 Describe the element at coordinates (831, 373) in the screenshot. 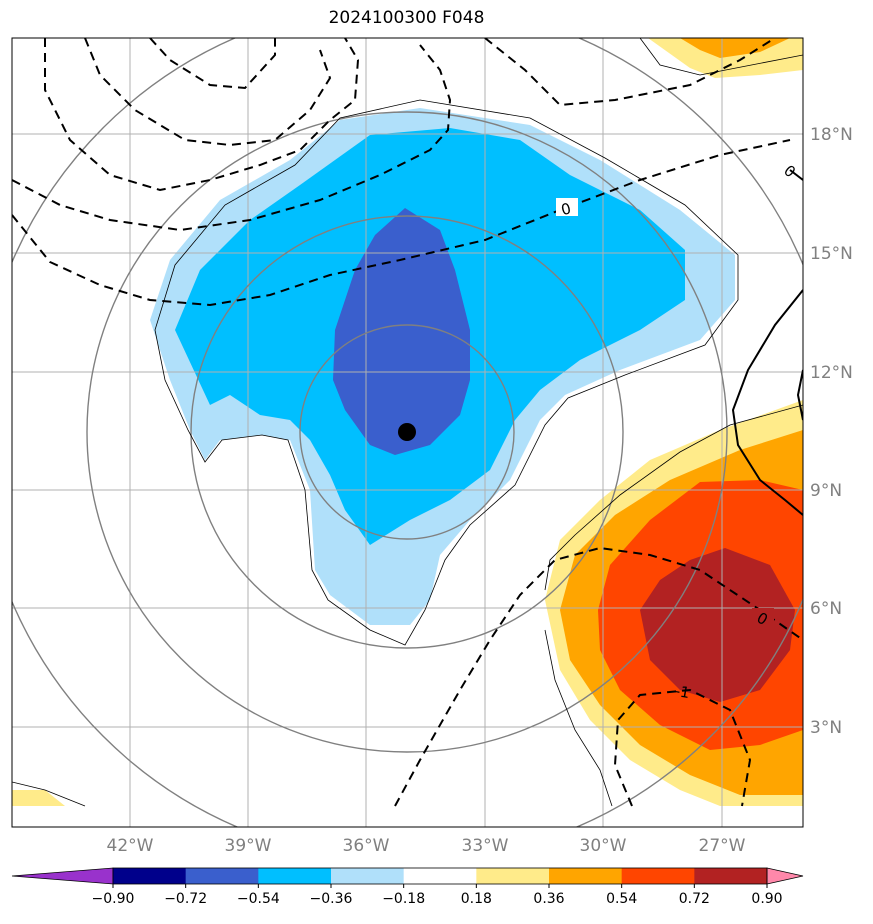

I see `lat-label-12n: 12°N` at that location.